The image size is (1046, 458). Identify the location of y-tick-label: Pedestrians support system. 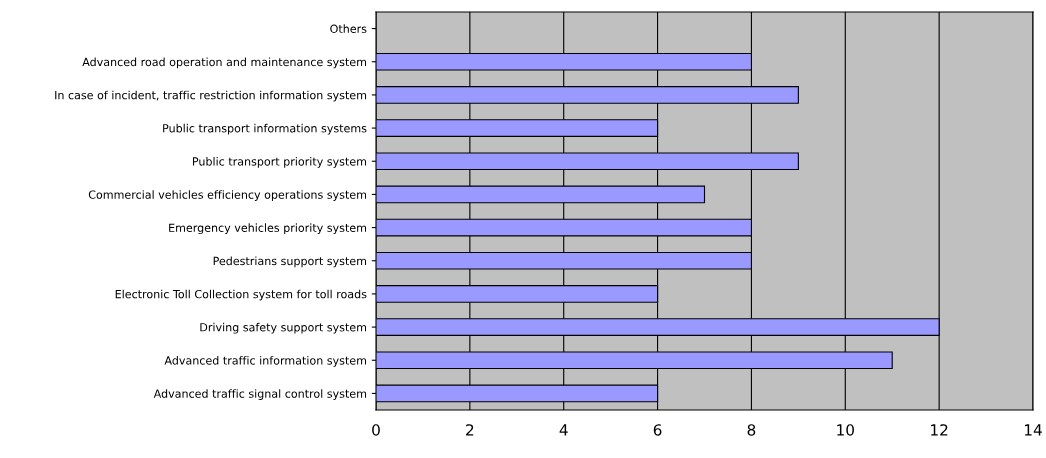
(290, 262).